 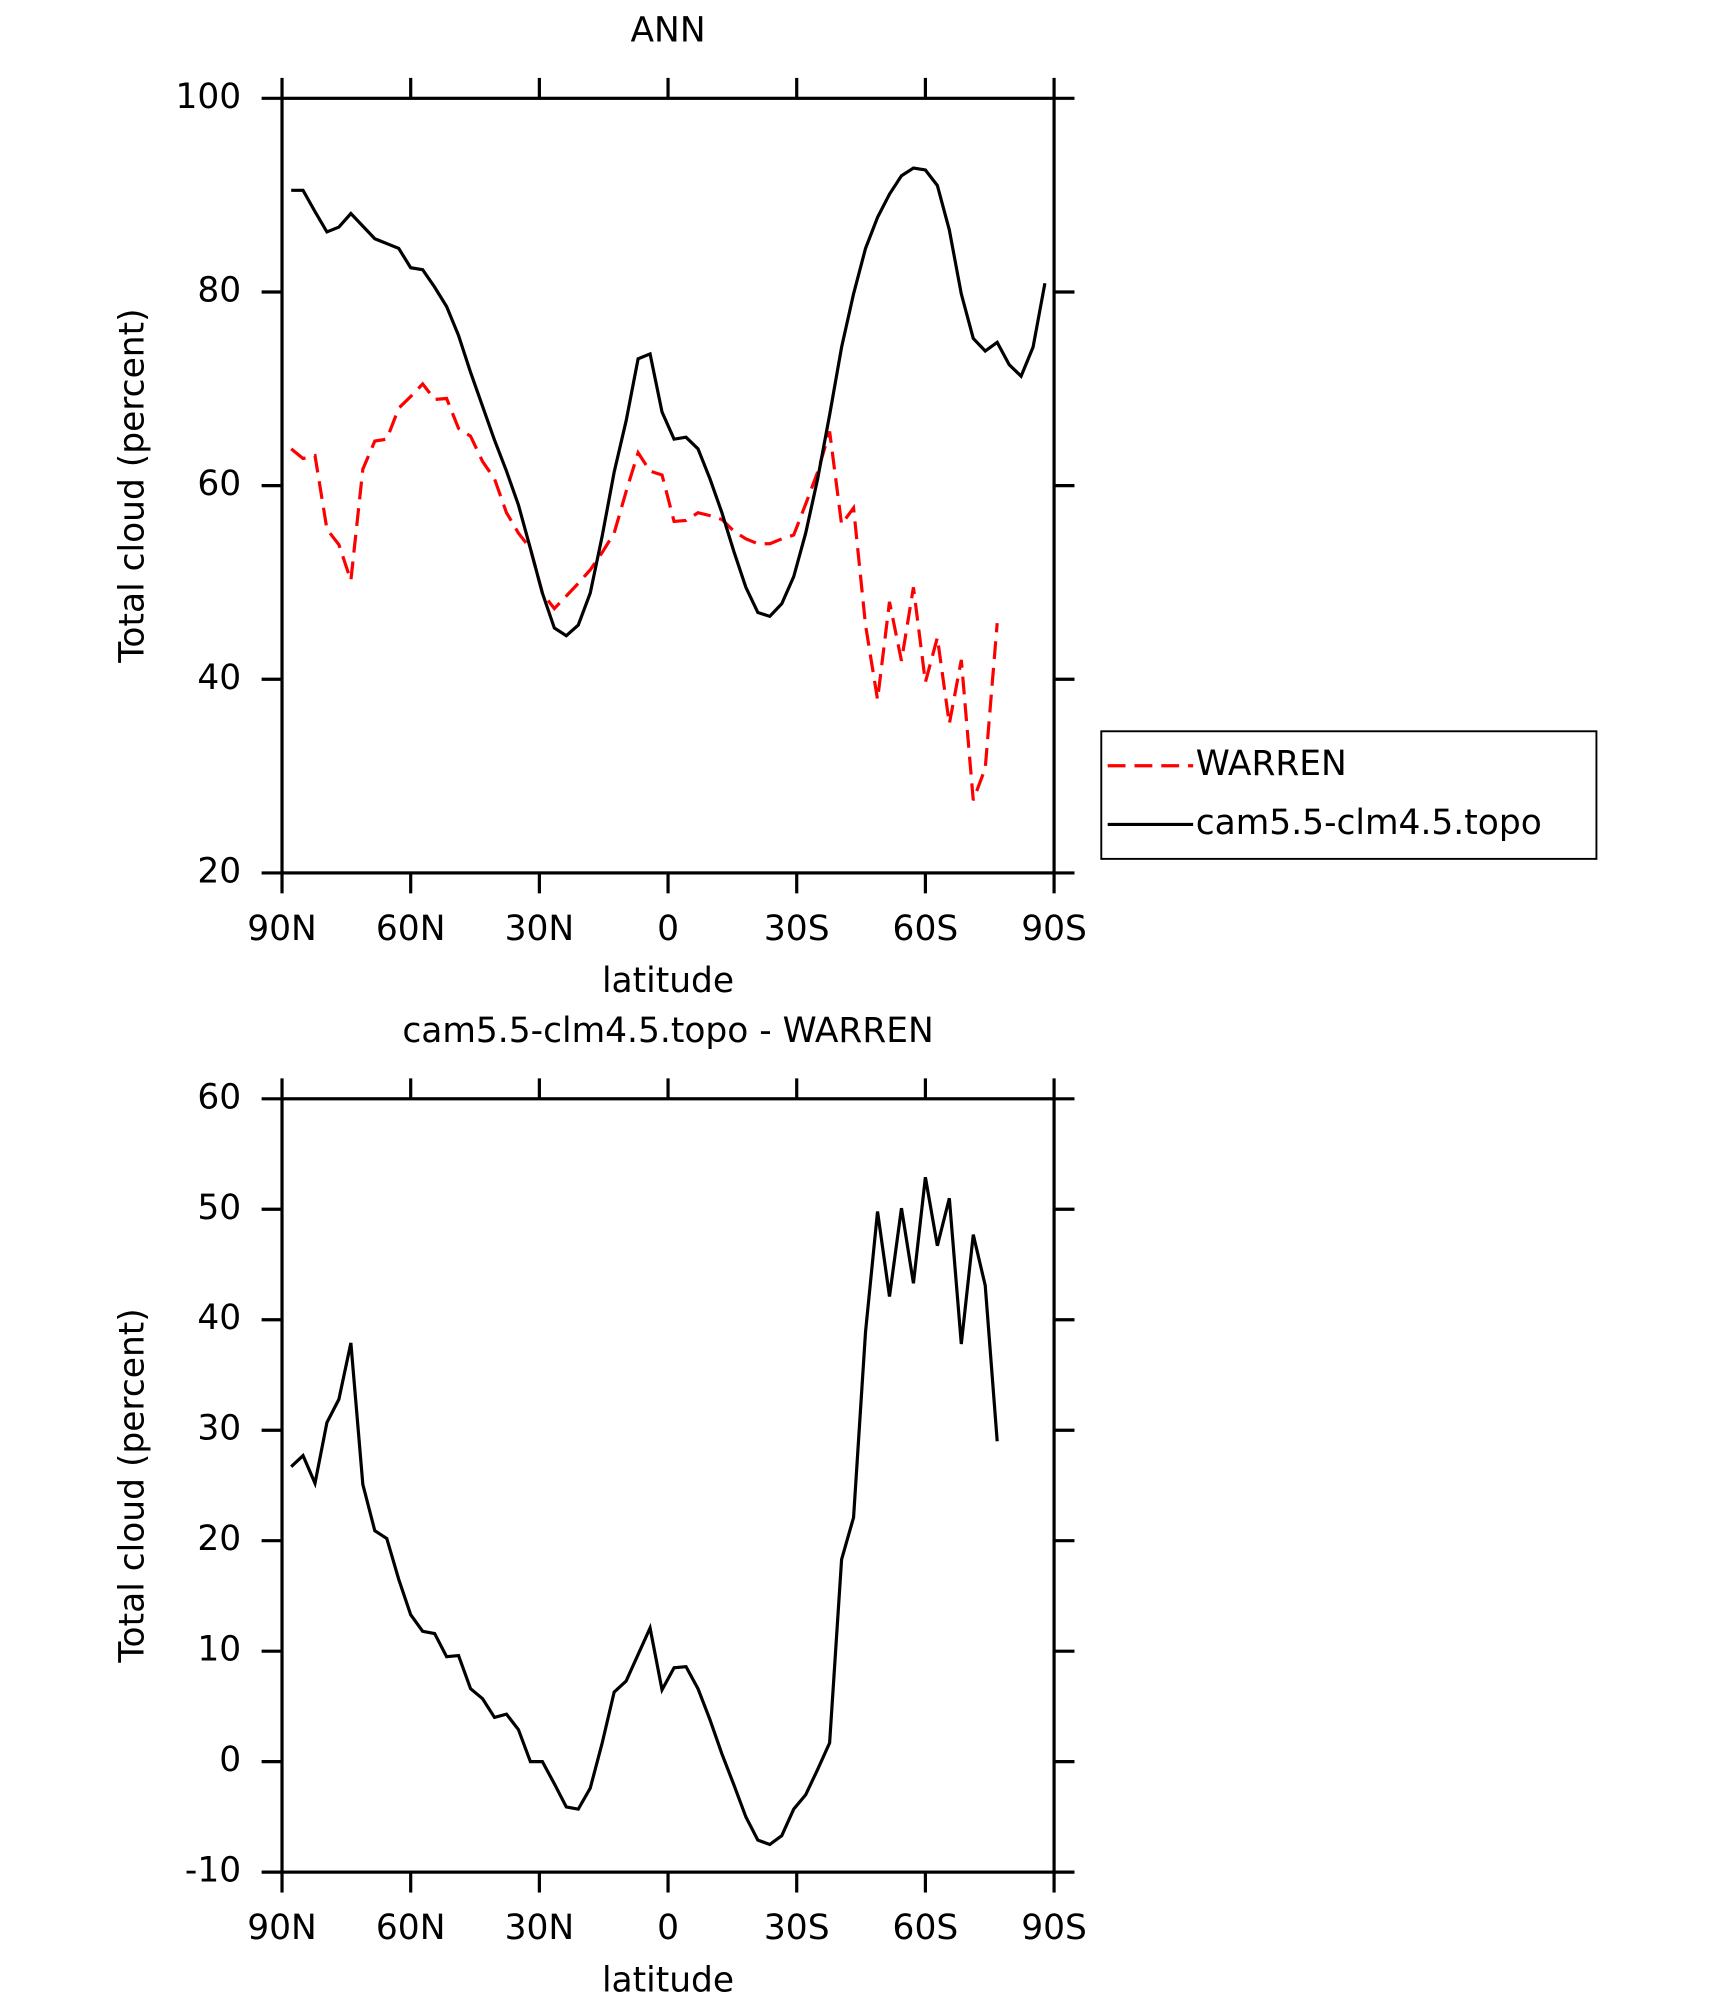 What do you see at coordinates (219, 1650) in the screenshot?
I see `y-tick-label: 10` at bounding box center [219, 1650].